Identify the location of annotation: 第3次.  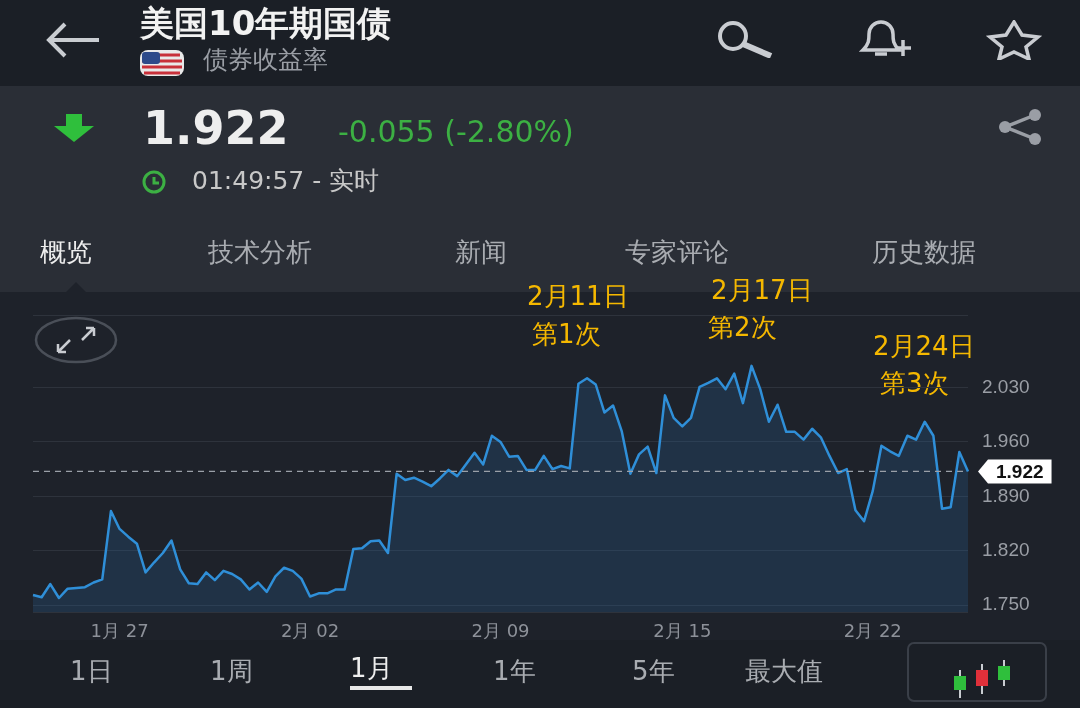
(914, 383).